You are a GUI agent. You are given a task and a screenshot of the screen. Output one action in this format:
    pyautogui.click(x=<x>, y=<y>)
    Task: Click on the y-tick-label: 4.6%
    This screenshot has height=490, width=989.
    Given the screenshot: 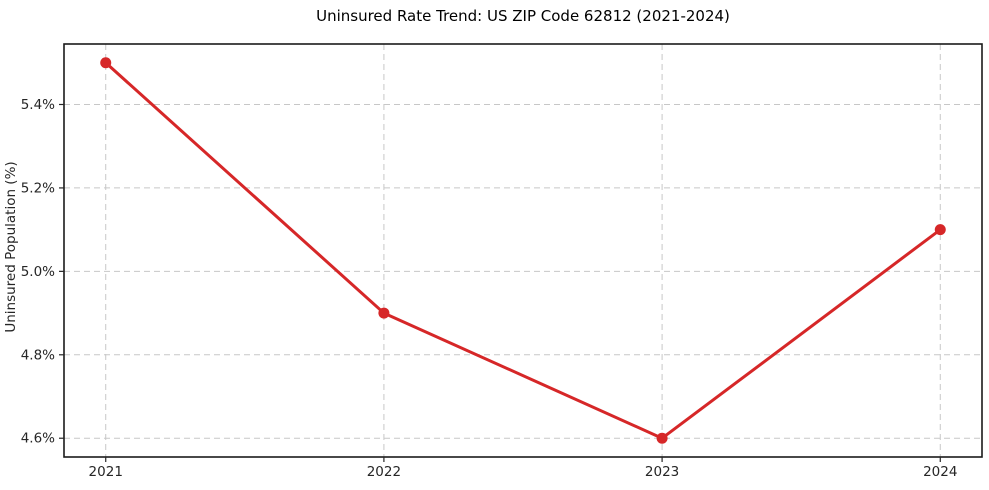 What is the action you would take?
    pyautogui.click(x=38, y=439)
    